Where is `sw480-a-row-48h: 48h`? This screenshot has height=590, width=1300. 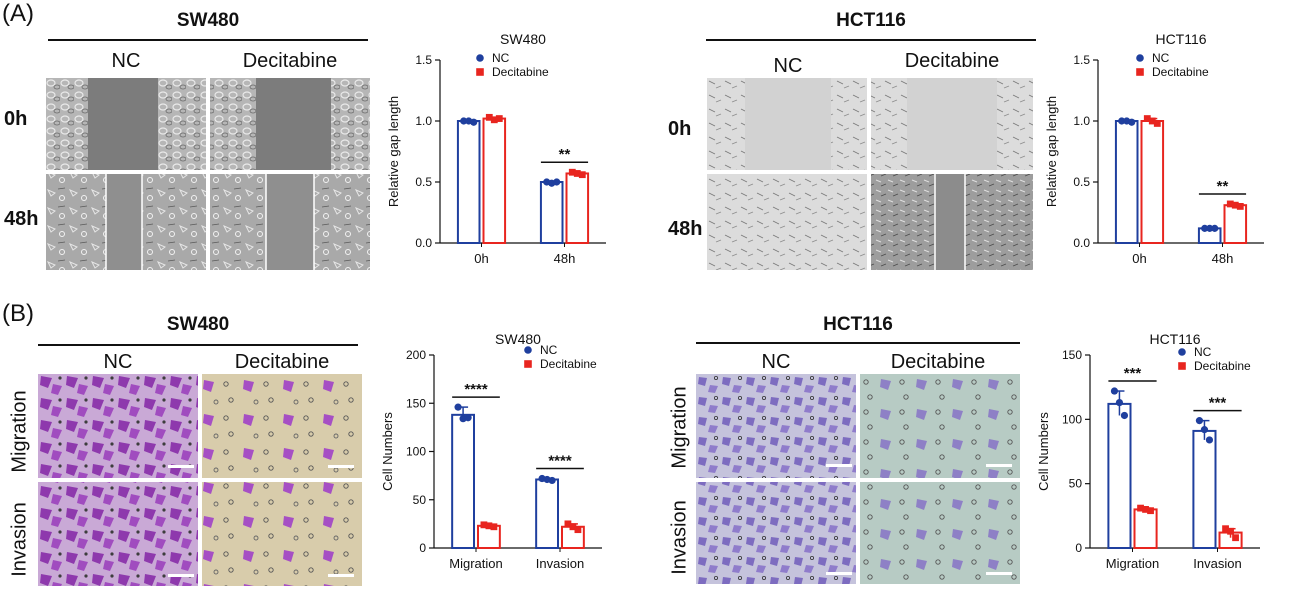 sw480-a-row-48h: 48h is located at coordinates (21, 219).